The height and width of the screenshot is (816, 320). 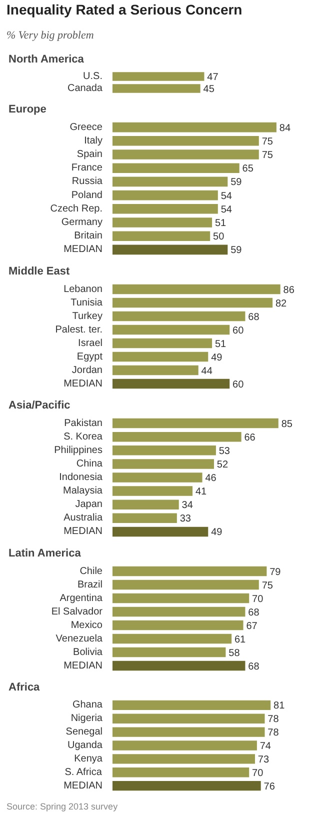 I want to click on y-tick-label: Philippines, so click(x=78, y=450).